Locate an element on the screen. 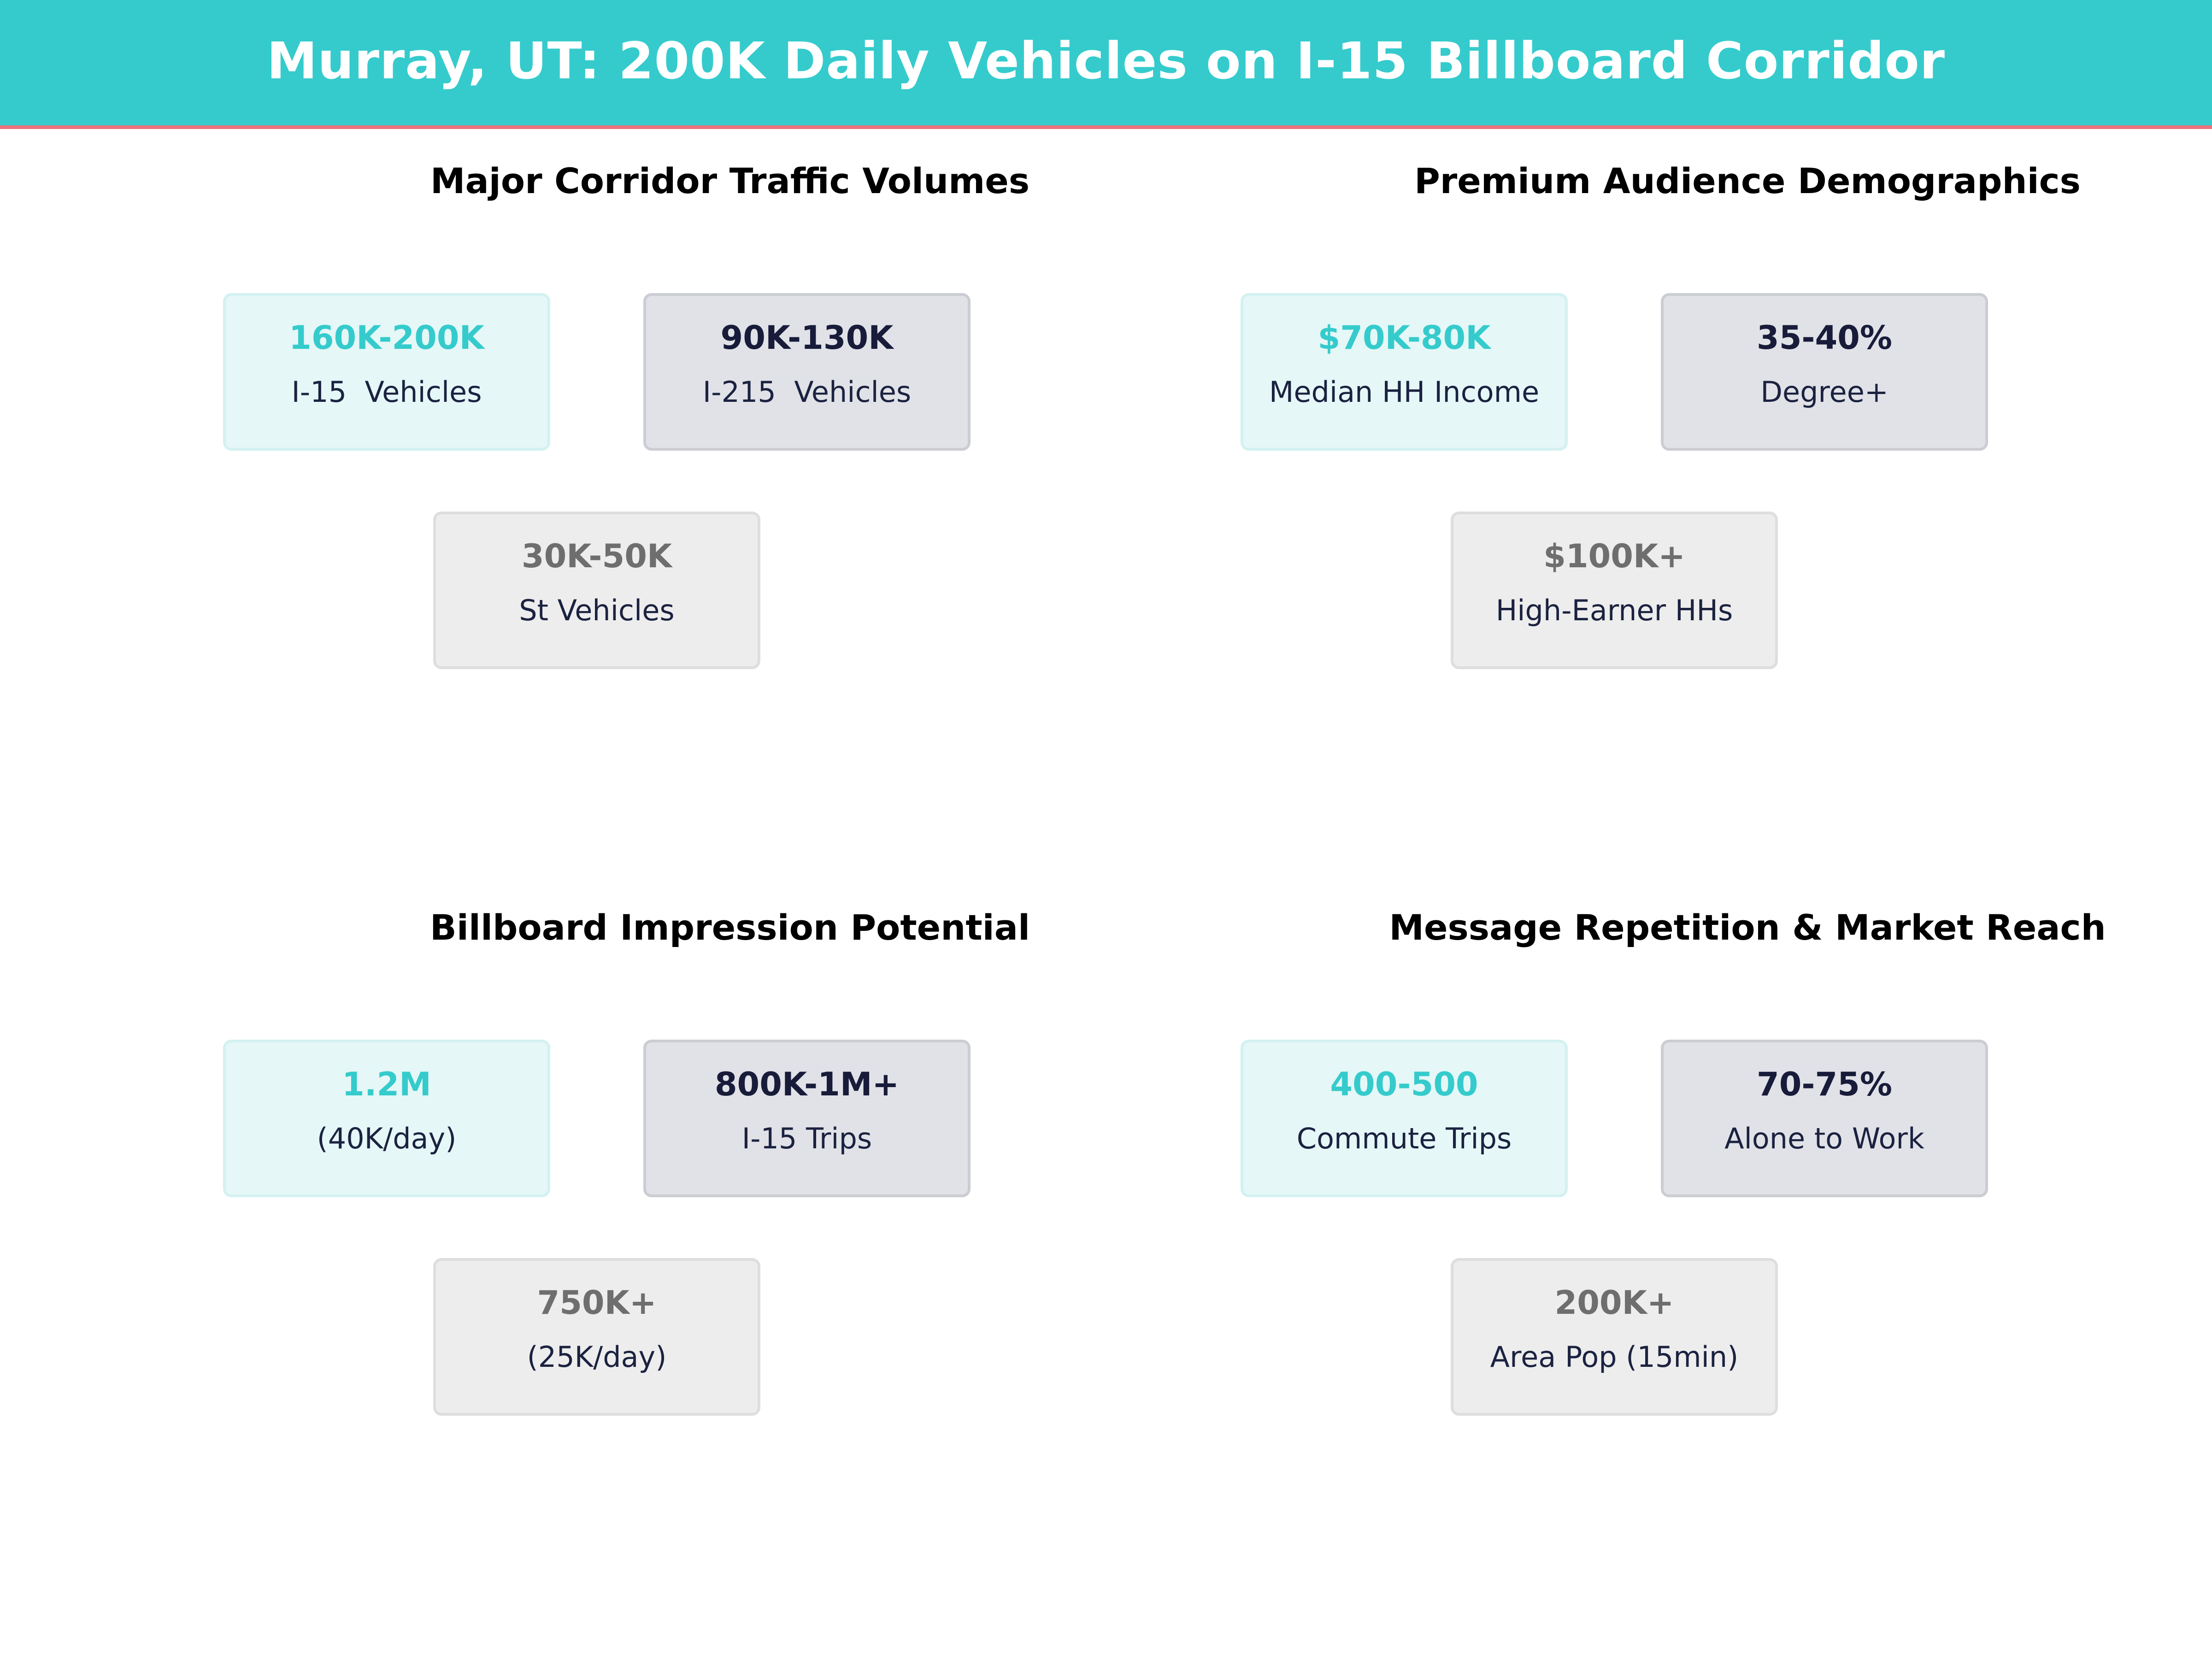  stat-label: Alone to Work is located at coordinates (1824, 1138).